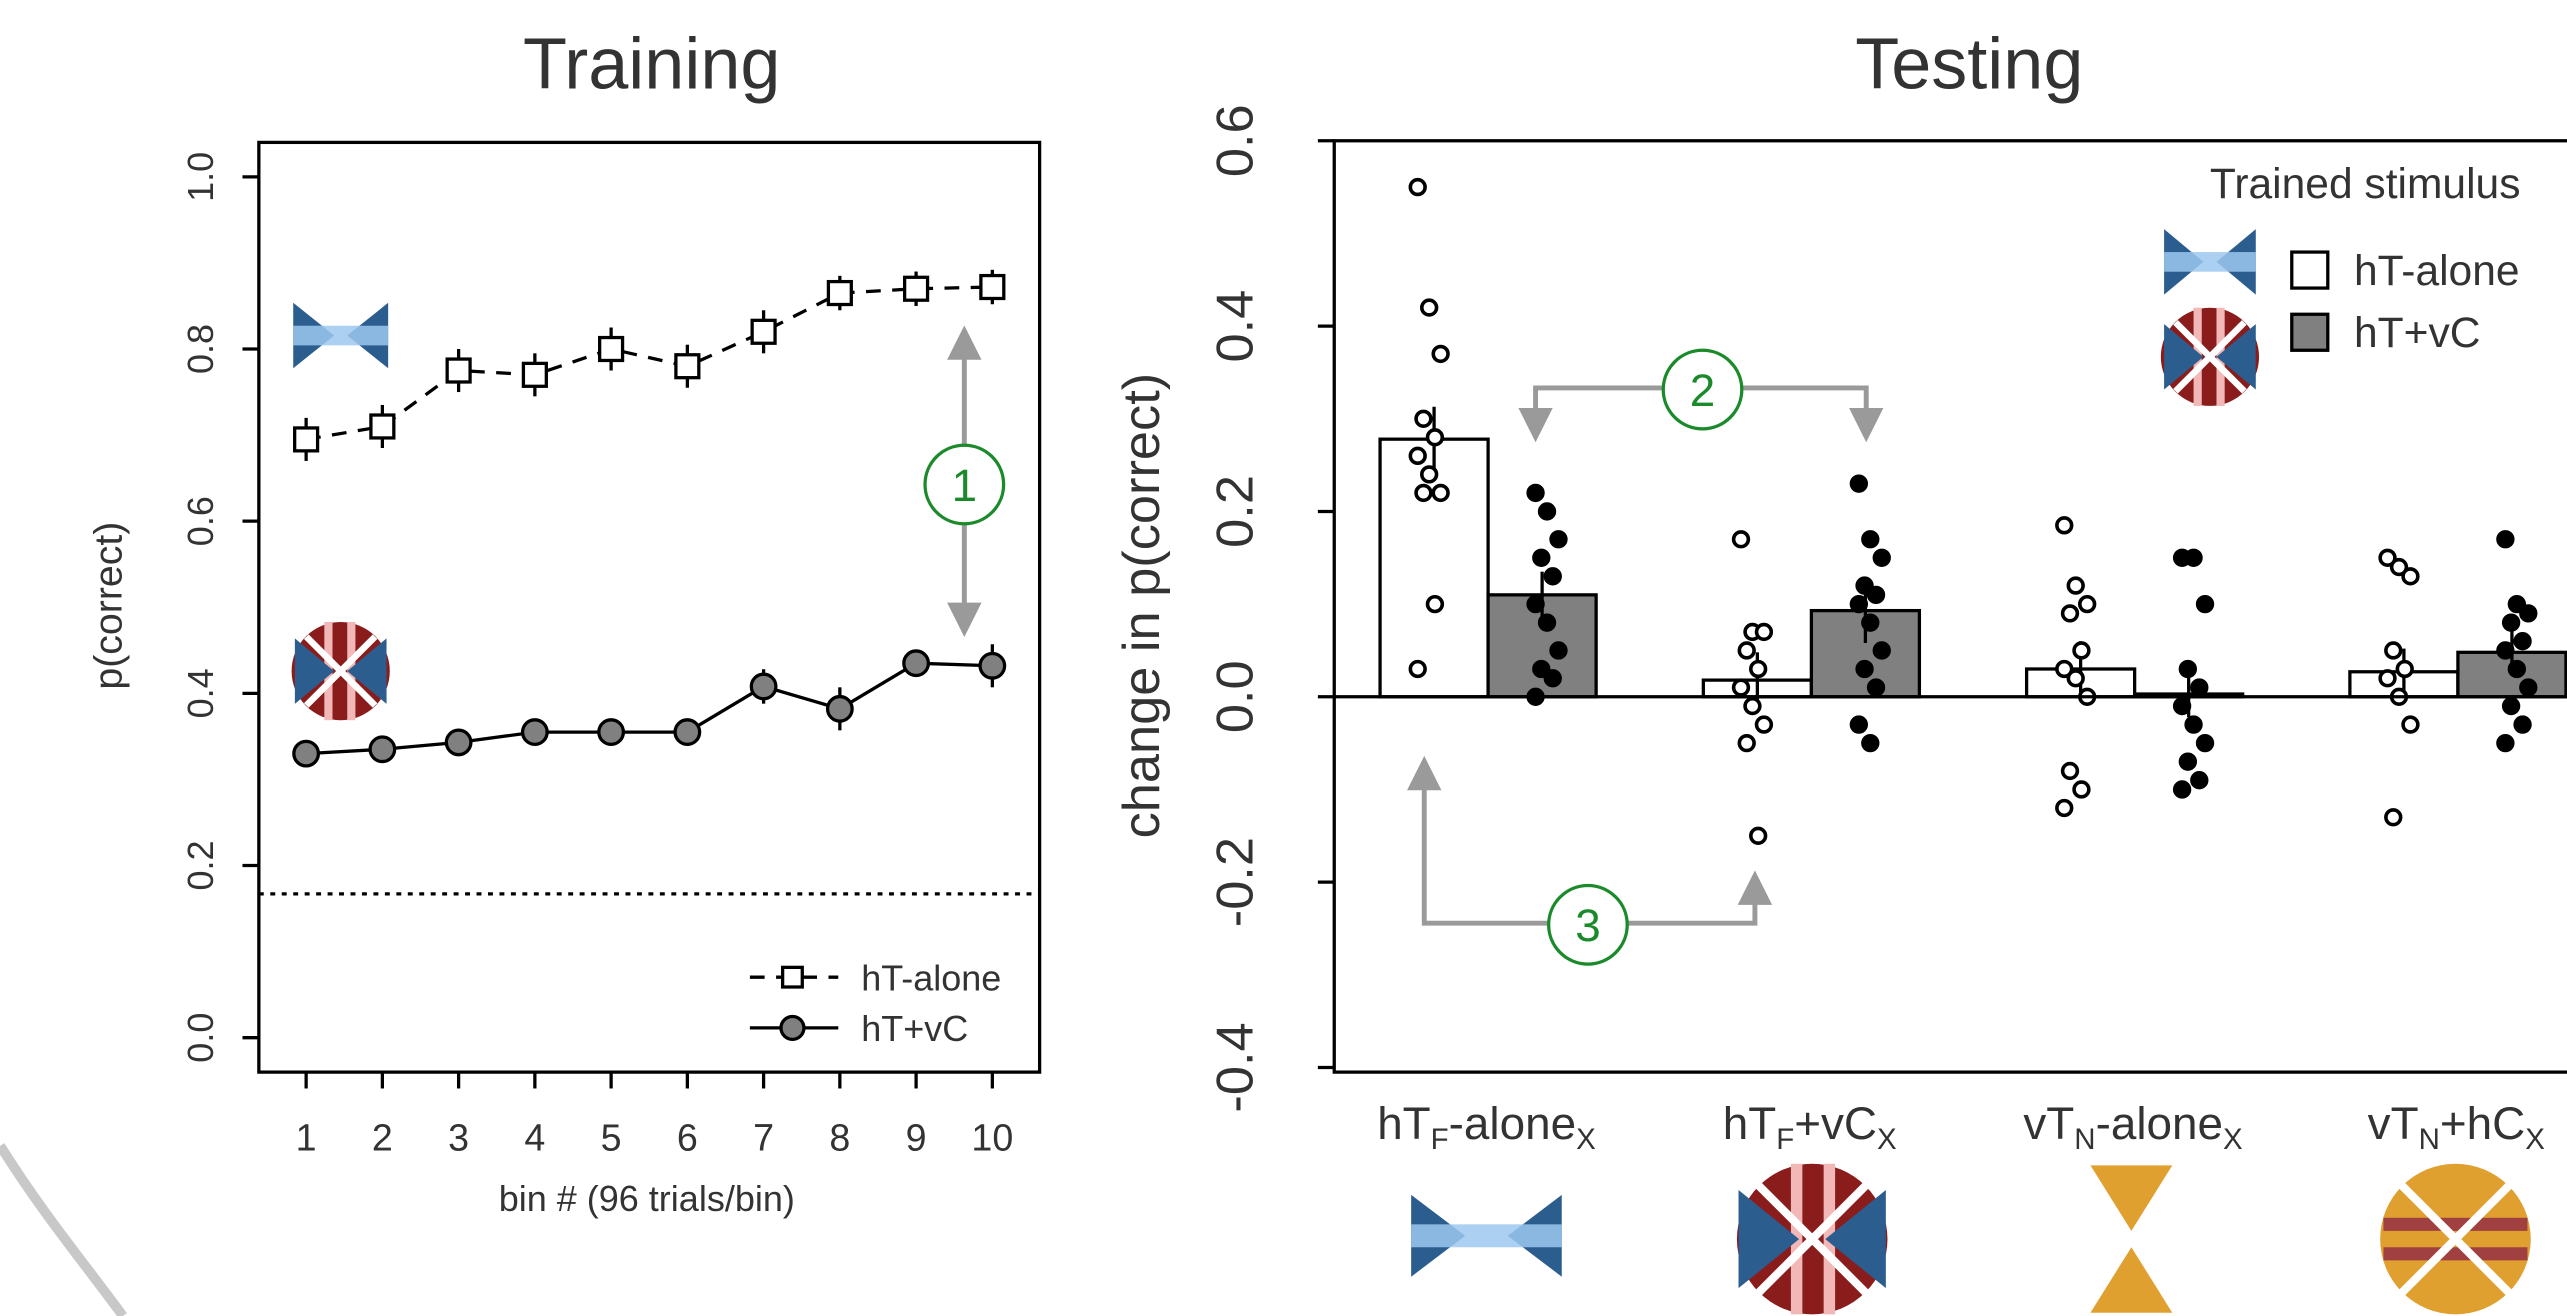  I want to click on testing-title: Testing, so click(1969, 64).